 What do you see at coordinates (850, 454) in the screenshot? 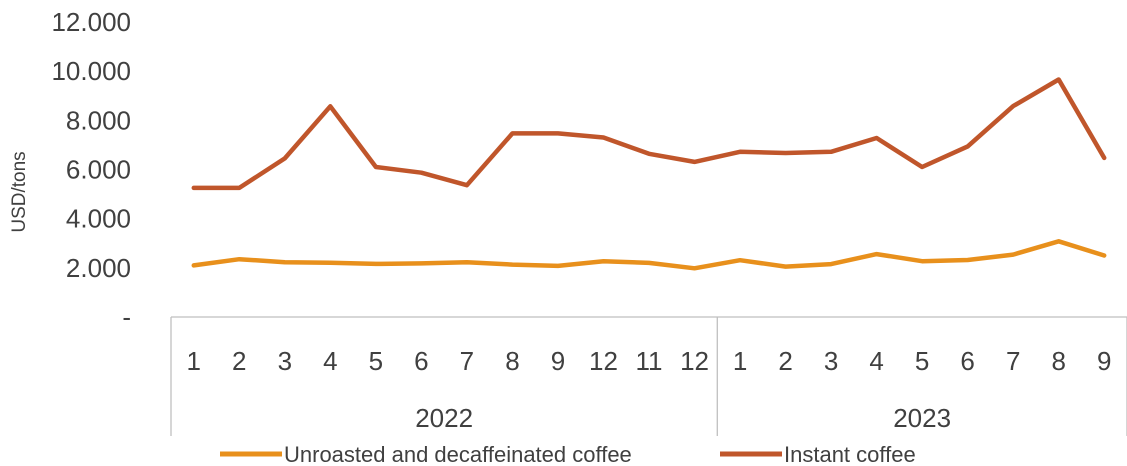
I see `legend-label-1: Instant coffee` at bounding box center [850, 454].